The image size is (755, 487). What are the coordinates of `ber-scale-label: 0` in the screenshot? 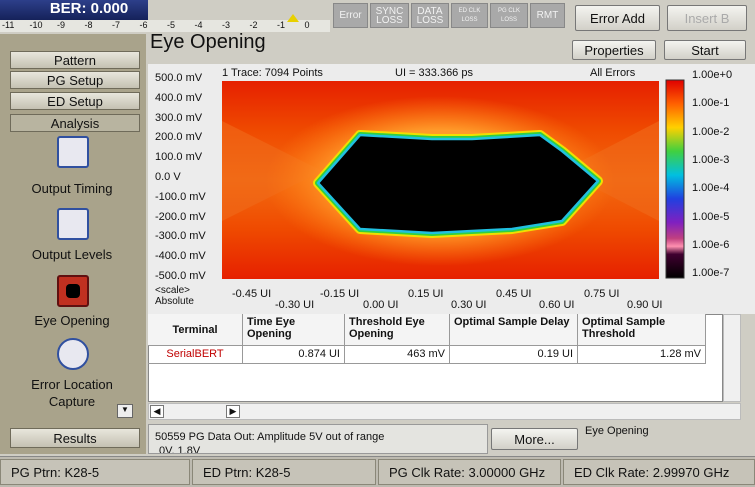 It's located at (307, 25).